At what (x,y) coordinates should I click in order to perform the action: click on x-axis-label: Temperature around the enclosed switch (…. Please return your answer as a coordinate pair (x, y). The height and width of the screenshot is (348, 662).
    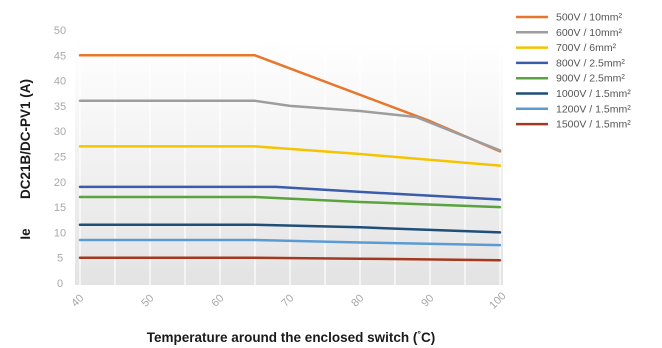
    Looking at the image, I should click on (291, 337).